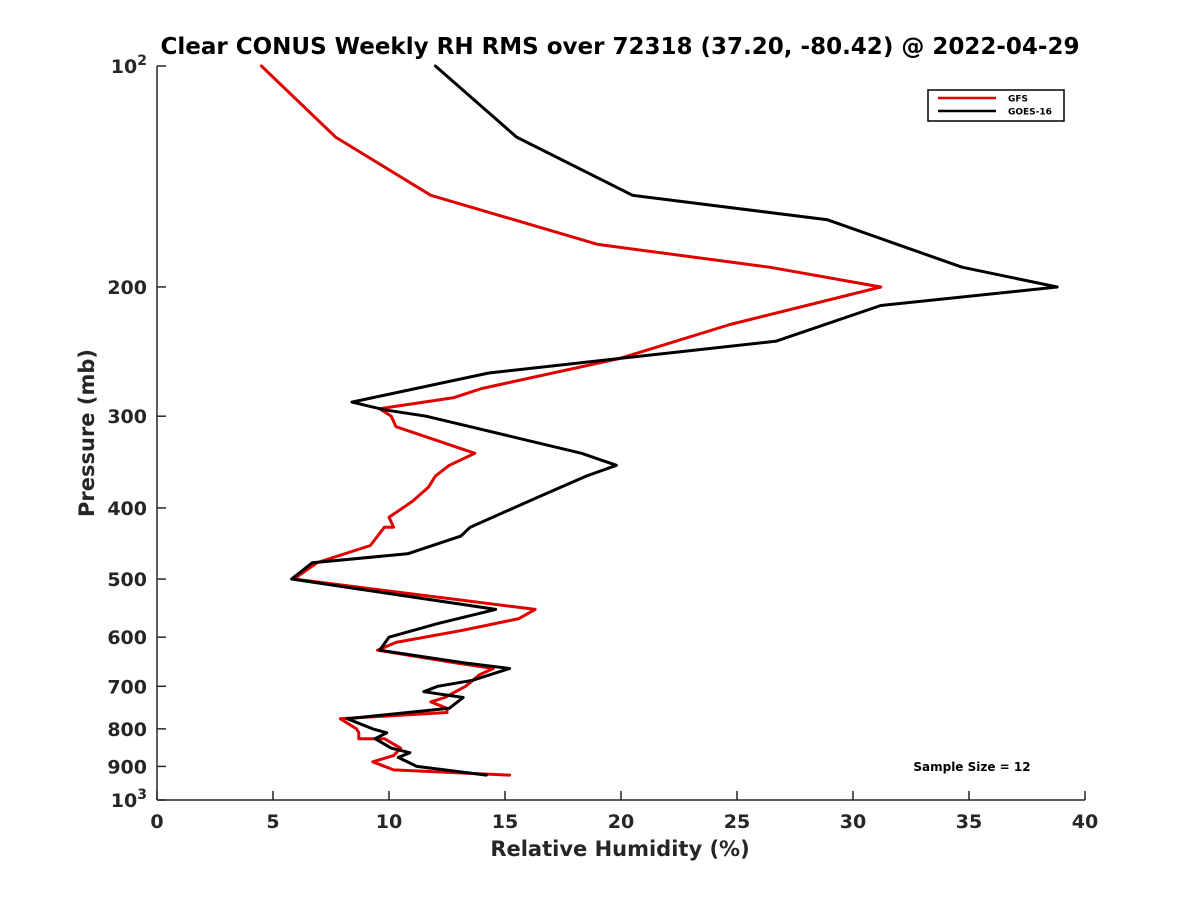 The width and height of the screenshot is (1200, 900). I want to click on x-tick-label: 35, so click(969, 822).